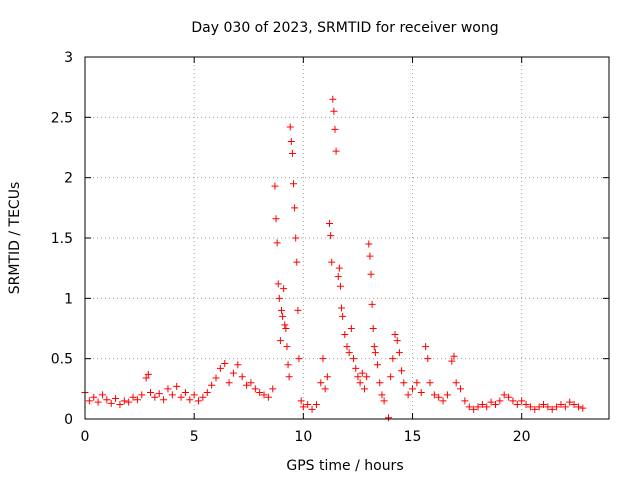 The image size is (640, 480). I want to click on y-tick-label: 0.5, so click(62, 360).